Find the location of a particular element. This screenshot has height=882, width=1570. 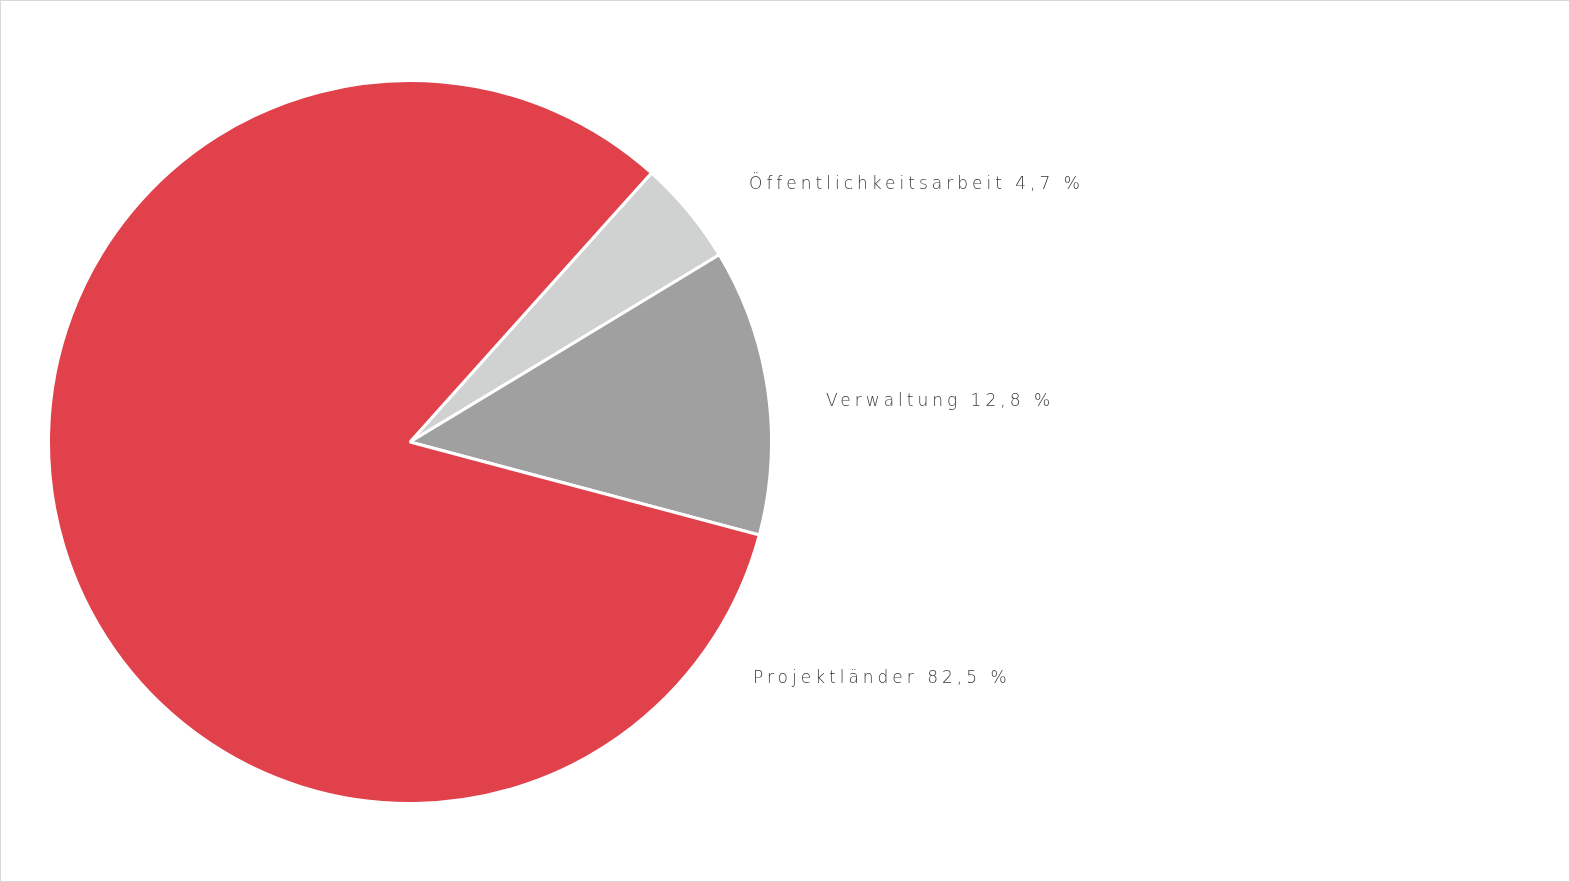

slice-label: Verwaltung 12,8 % is located at coordinates (940, 400).